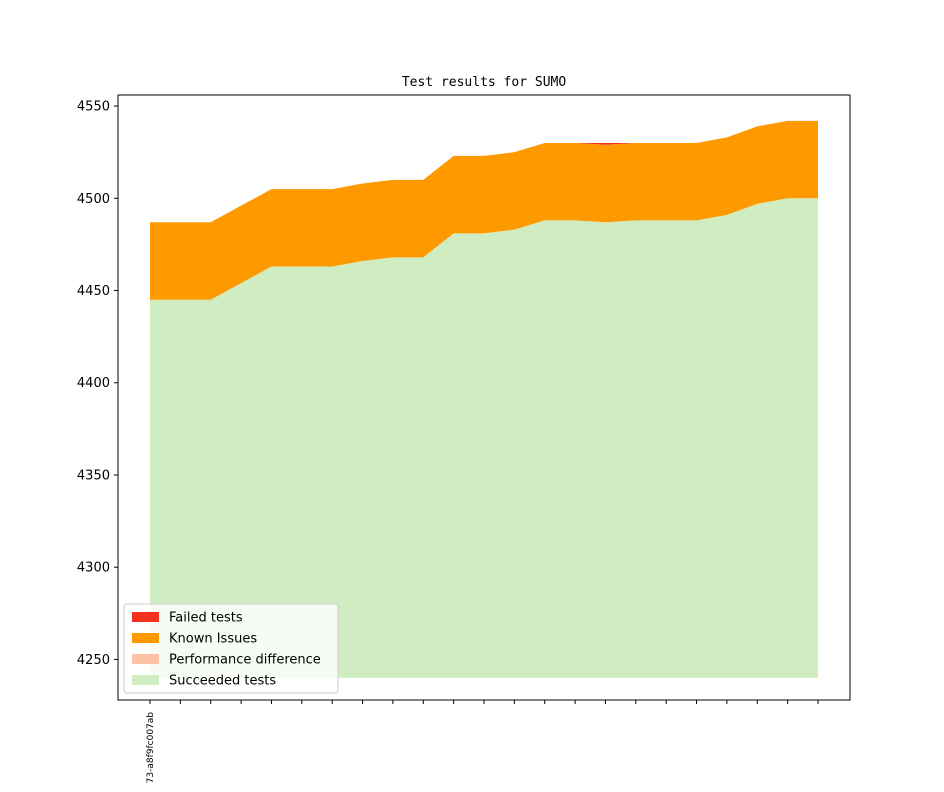 This screenshot has width=944, height=792. What do you see at coordinates (145, 659) in the screenshot?
I see `legend-swatch-performance-difference` at bounding box center [145, 659].